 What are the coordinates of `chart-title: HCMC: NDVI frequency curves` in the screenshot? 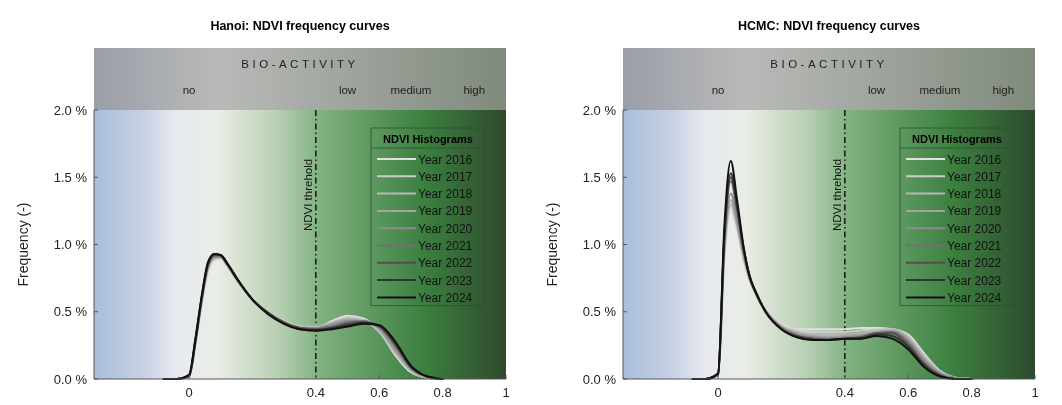 It's located at (829, 26).